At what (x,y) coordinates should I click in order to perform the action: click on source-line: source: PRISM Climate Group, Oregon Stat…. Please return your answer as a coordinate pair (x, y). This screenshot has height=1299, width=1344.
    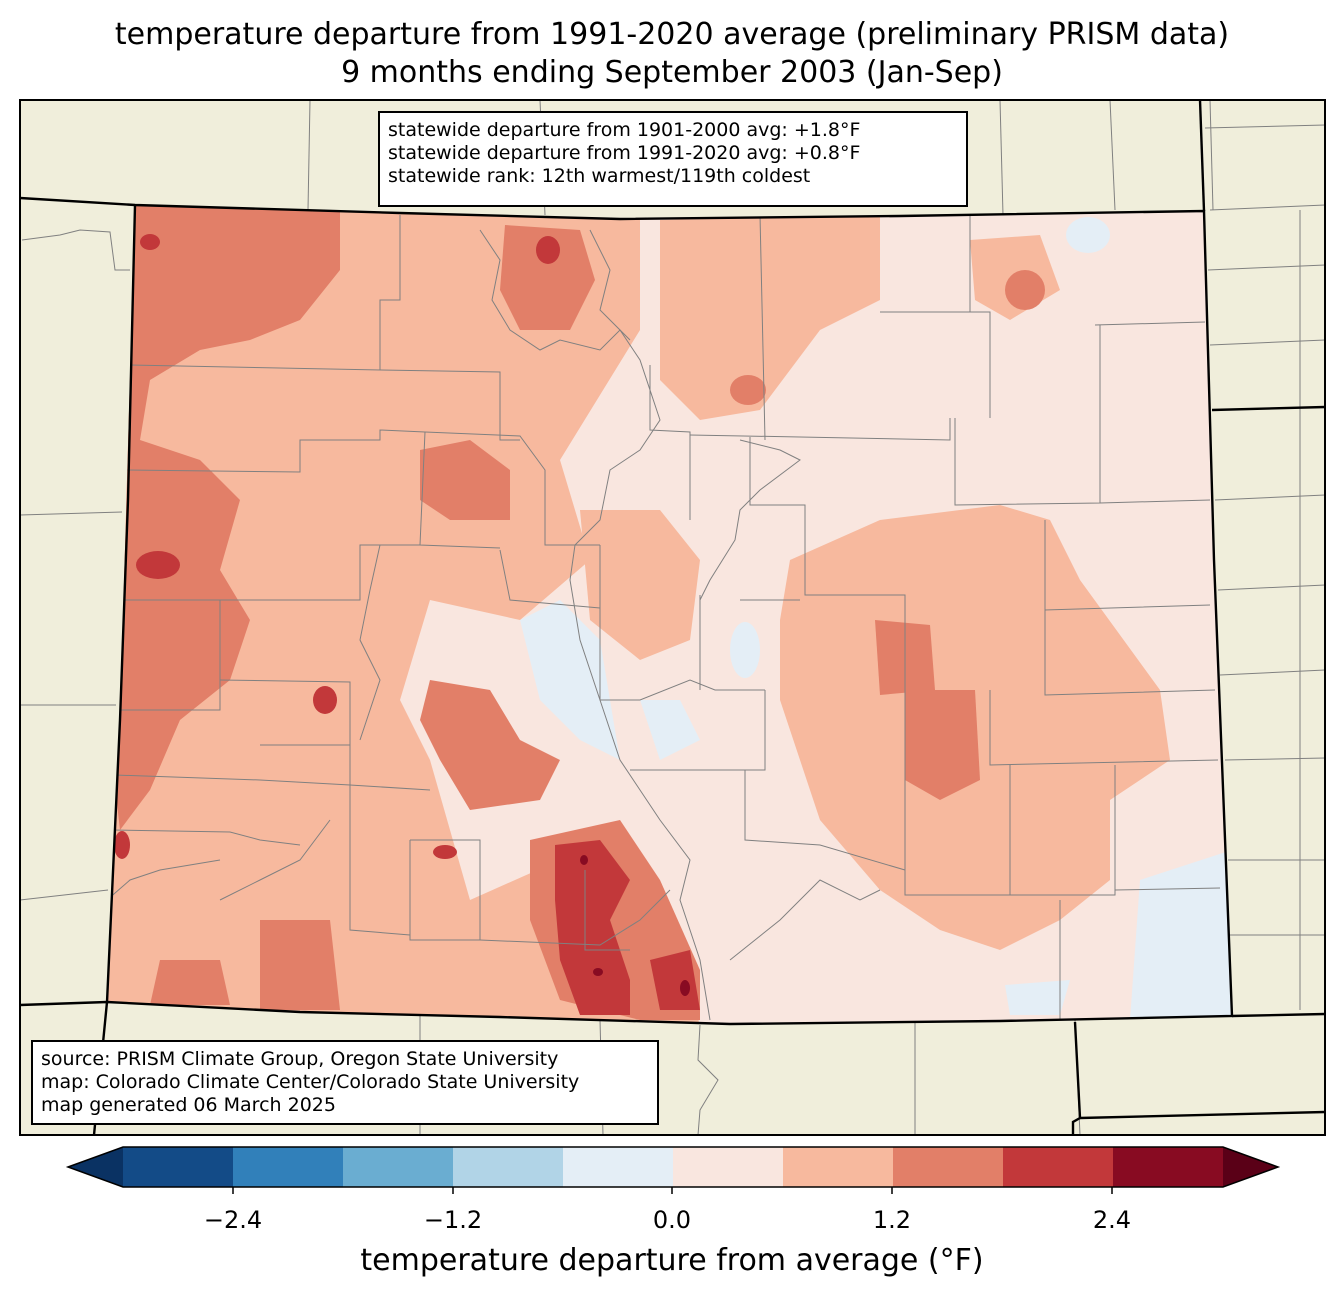
    Looking at the image, I should click on (300, 1059).